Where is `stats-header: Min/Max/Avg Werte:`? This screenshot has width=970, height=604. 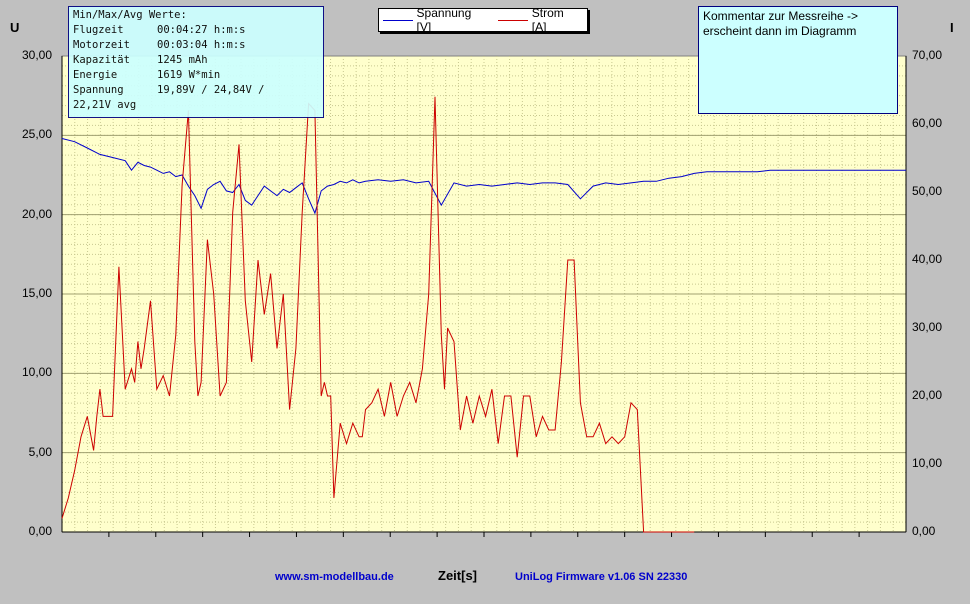 stats-header: Min/Max/Avg Werte: is located at coordinates (130, 15).